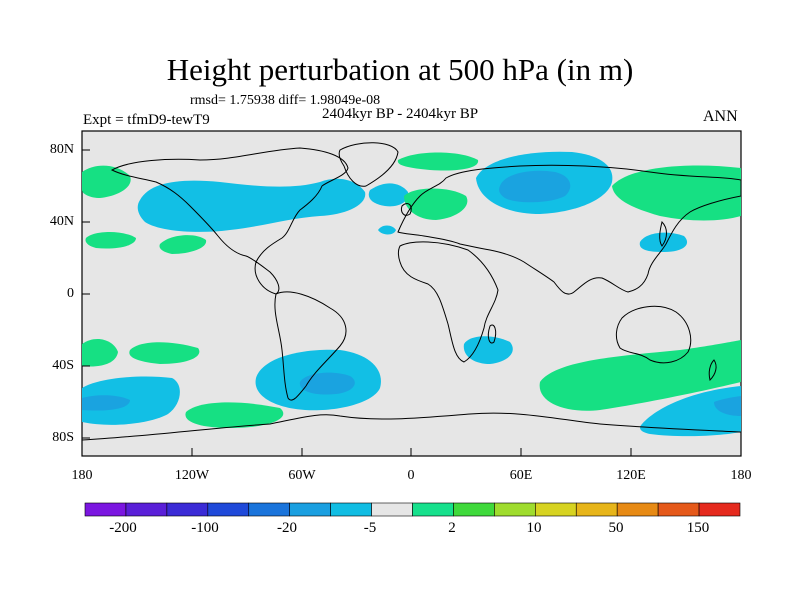 This screenshot has height=600, width=800. What do you see at coordinates (400, 69) in the screenshot?
I see `plot-title: Height perturbation at 500 hPa (in m)` at bounding box center [400, 69].